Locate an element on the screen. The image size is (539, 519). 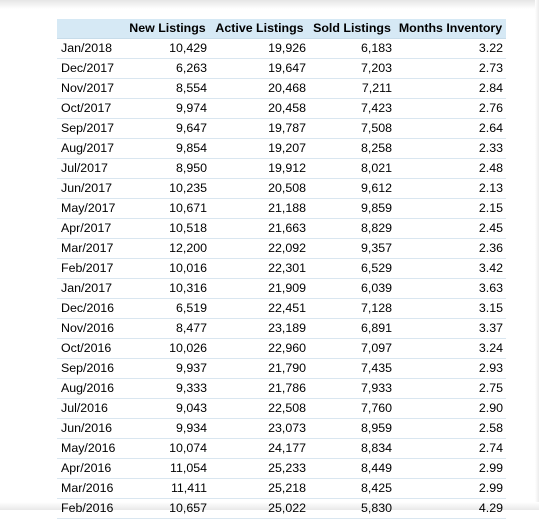
table-row: Sep/2017 9,647 19,787 7,508 2.64 is located at coordinates (281, 129).